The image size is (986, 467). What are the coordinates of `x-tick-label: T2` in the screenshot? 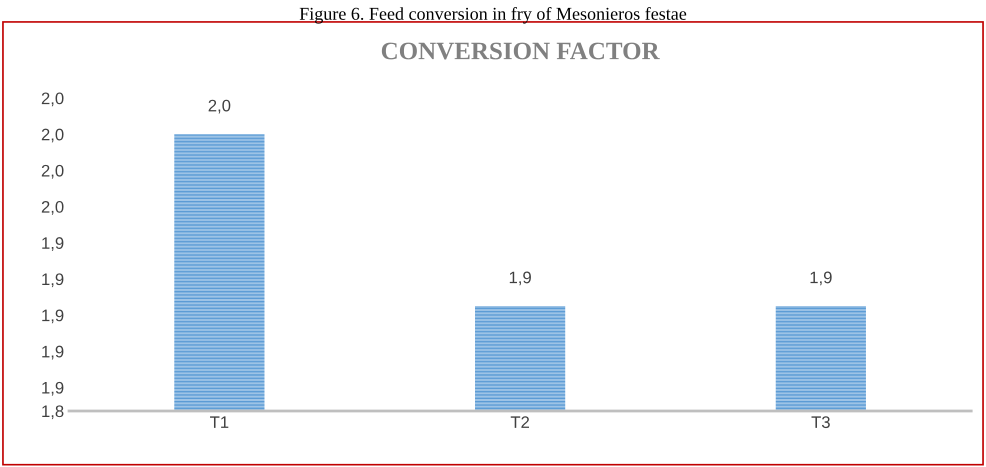 It's located at (520, 422).